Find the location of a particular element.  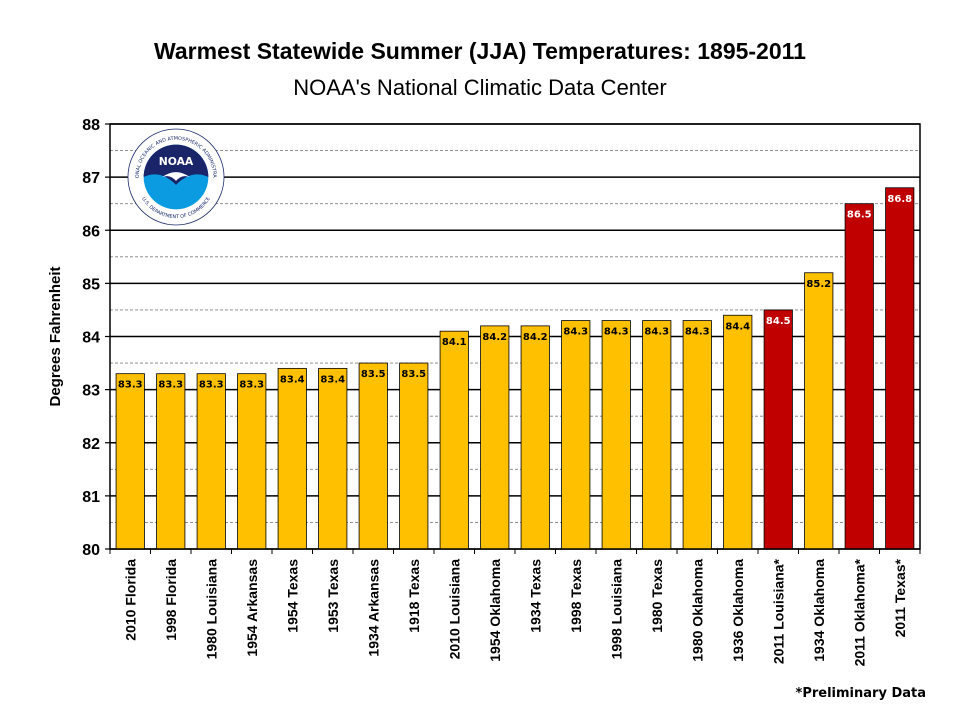

x-tick-label: 1954 Arkansas is located at coordinates (252, 608).